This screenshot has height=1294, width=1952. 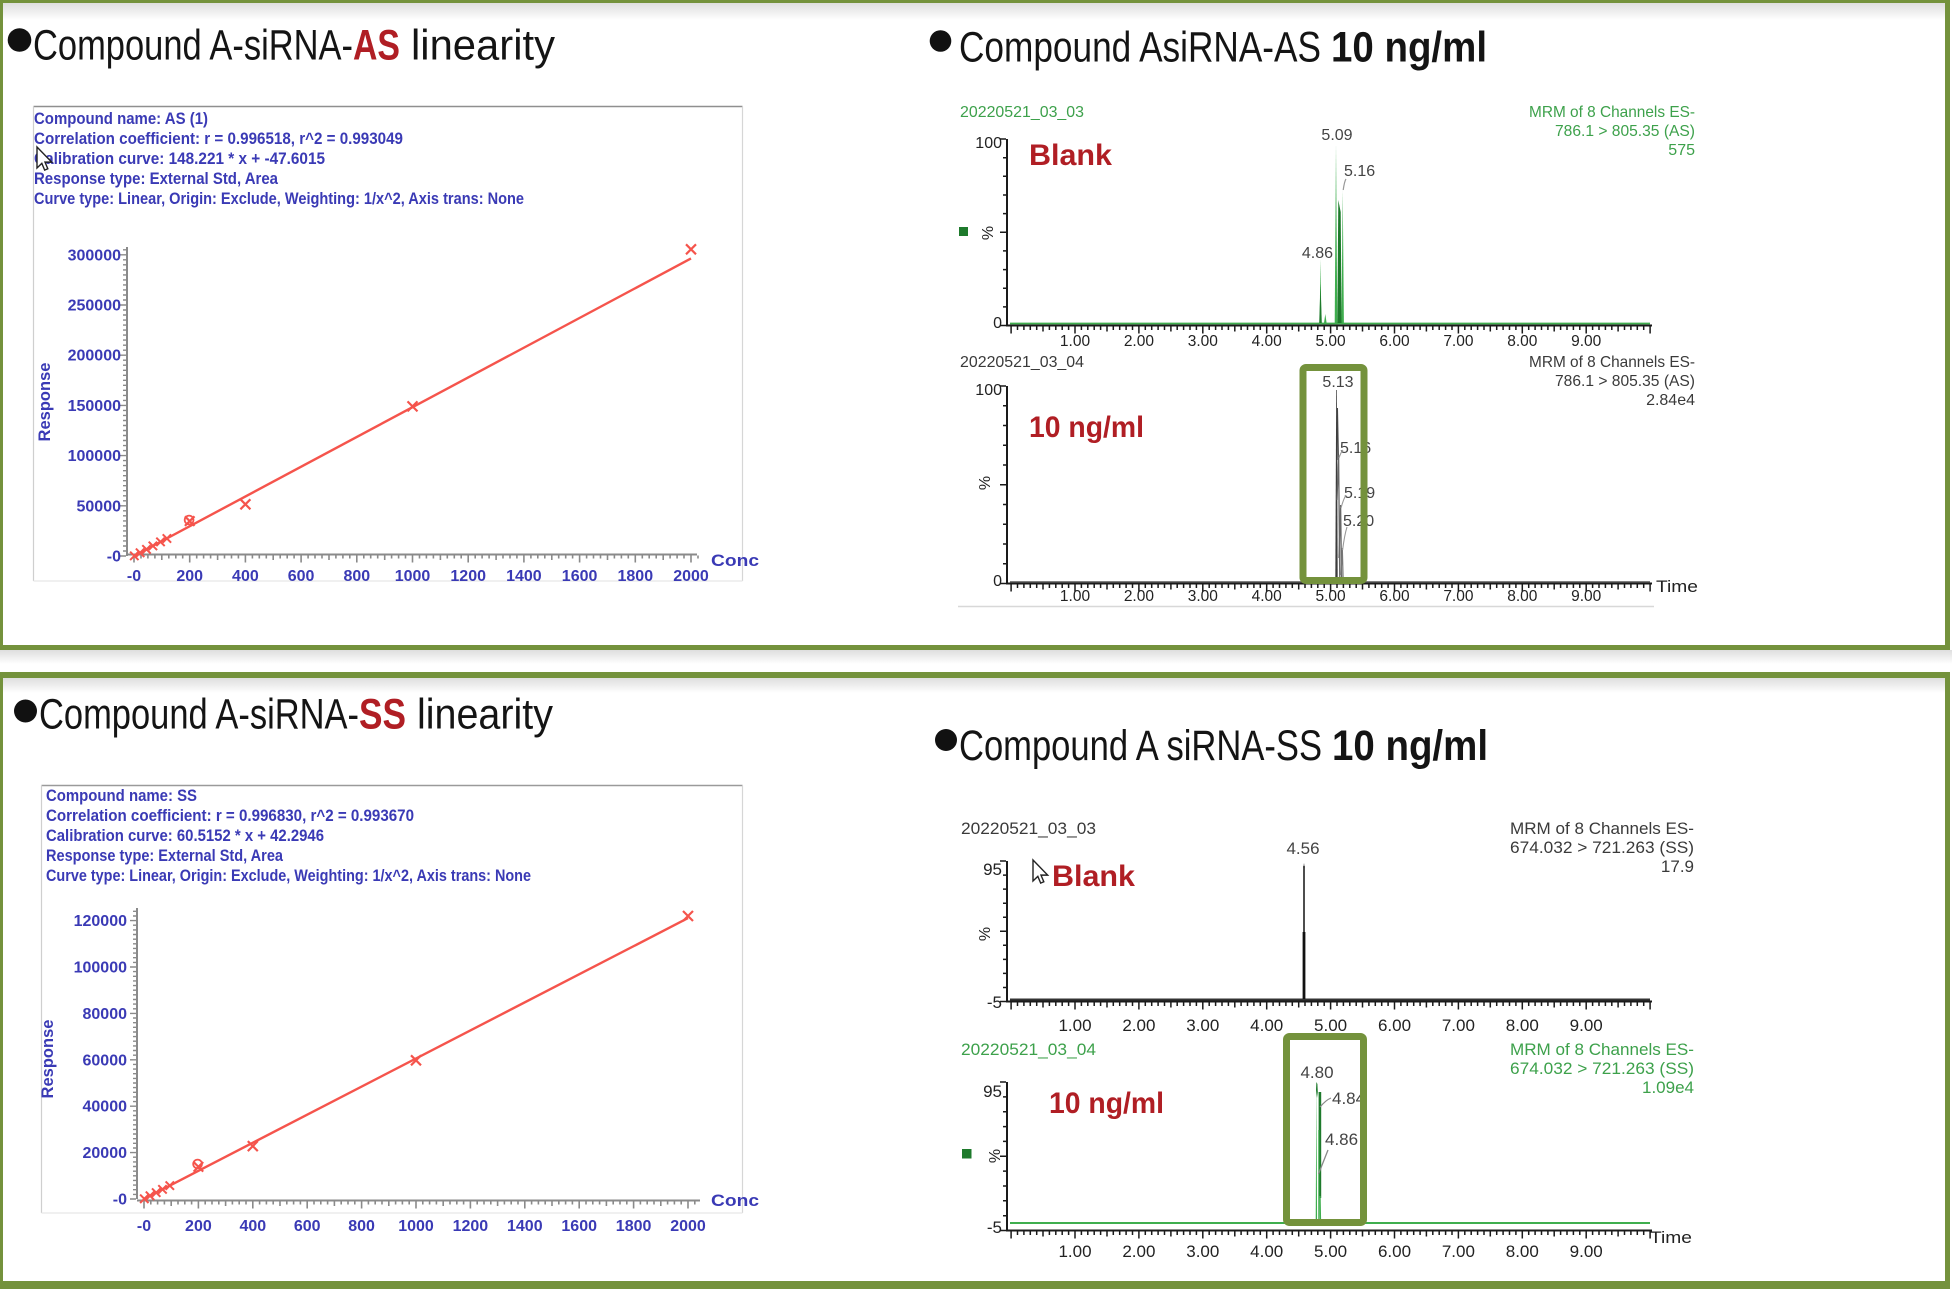 What do you see at coordinates (735, 561) in the screenshot?
I see `svg-text: Conc` at bounding box center [735, 561].